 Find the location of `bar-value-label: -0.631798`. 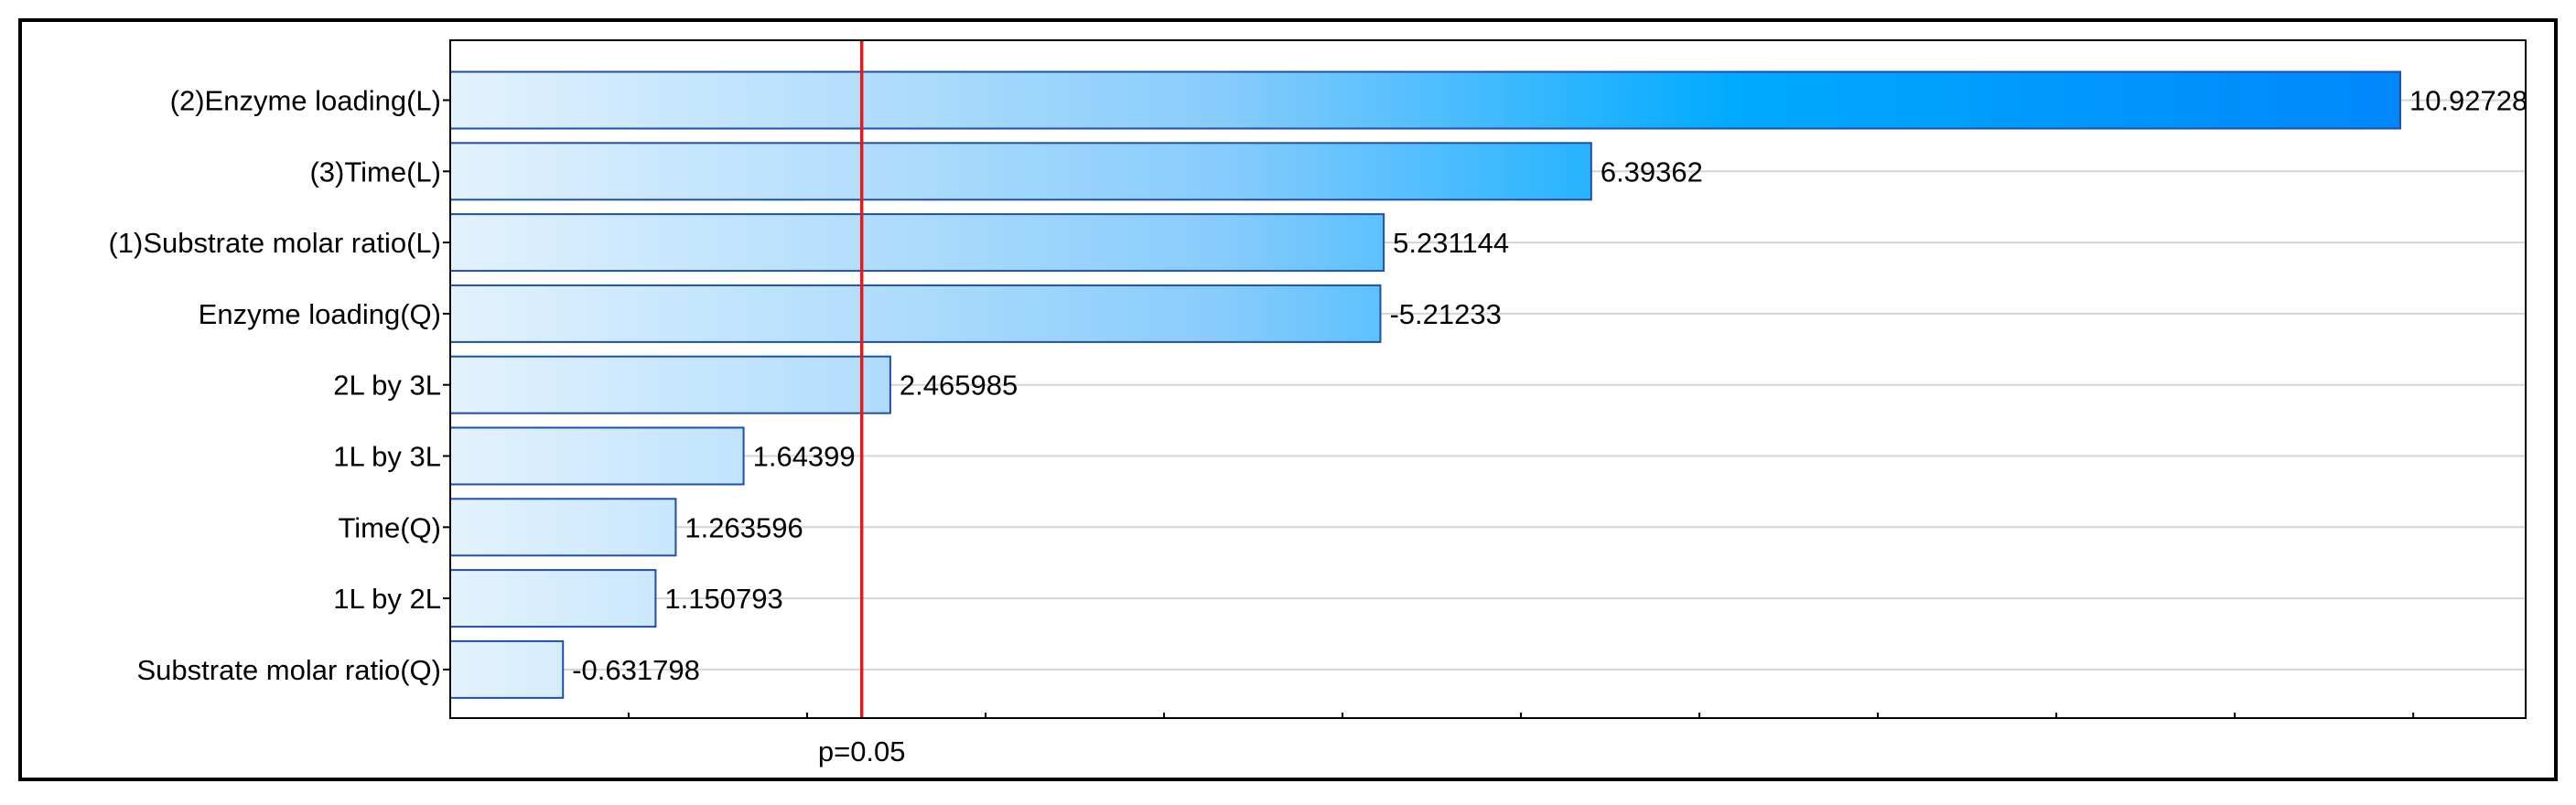

bar-value-label: -0.631798 is located at coordinates (636, 670).